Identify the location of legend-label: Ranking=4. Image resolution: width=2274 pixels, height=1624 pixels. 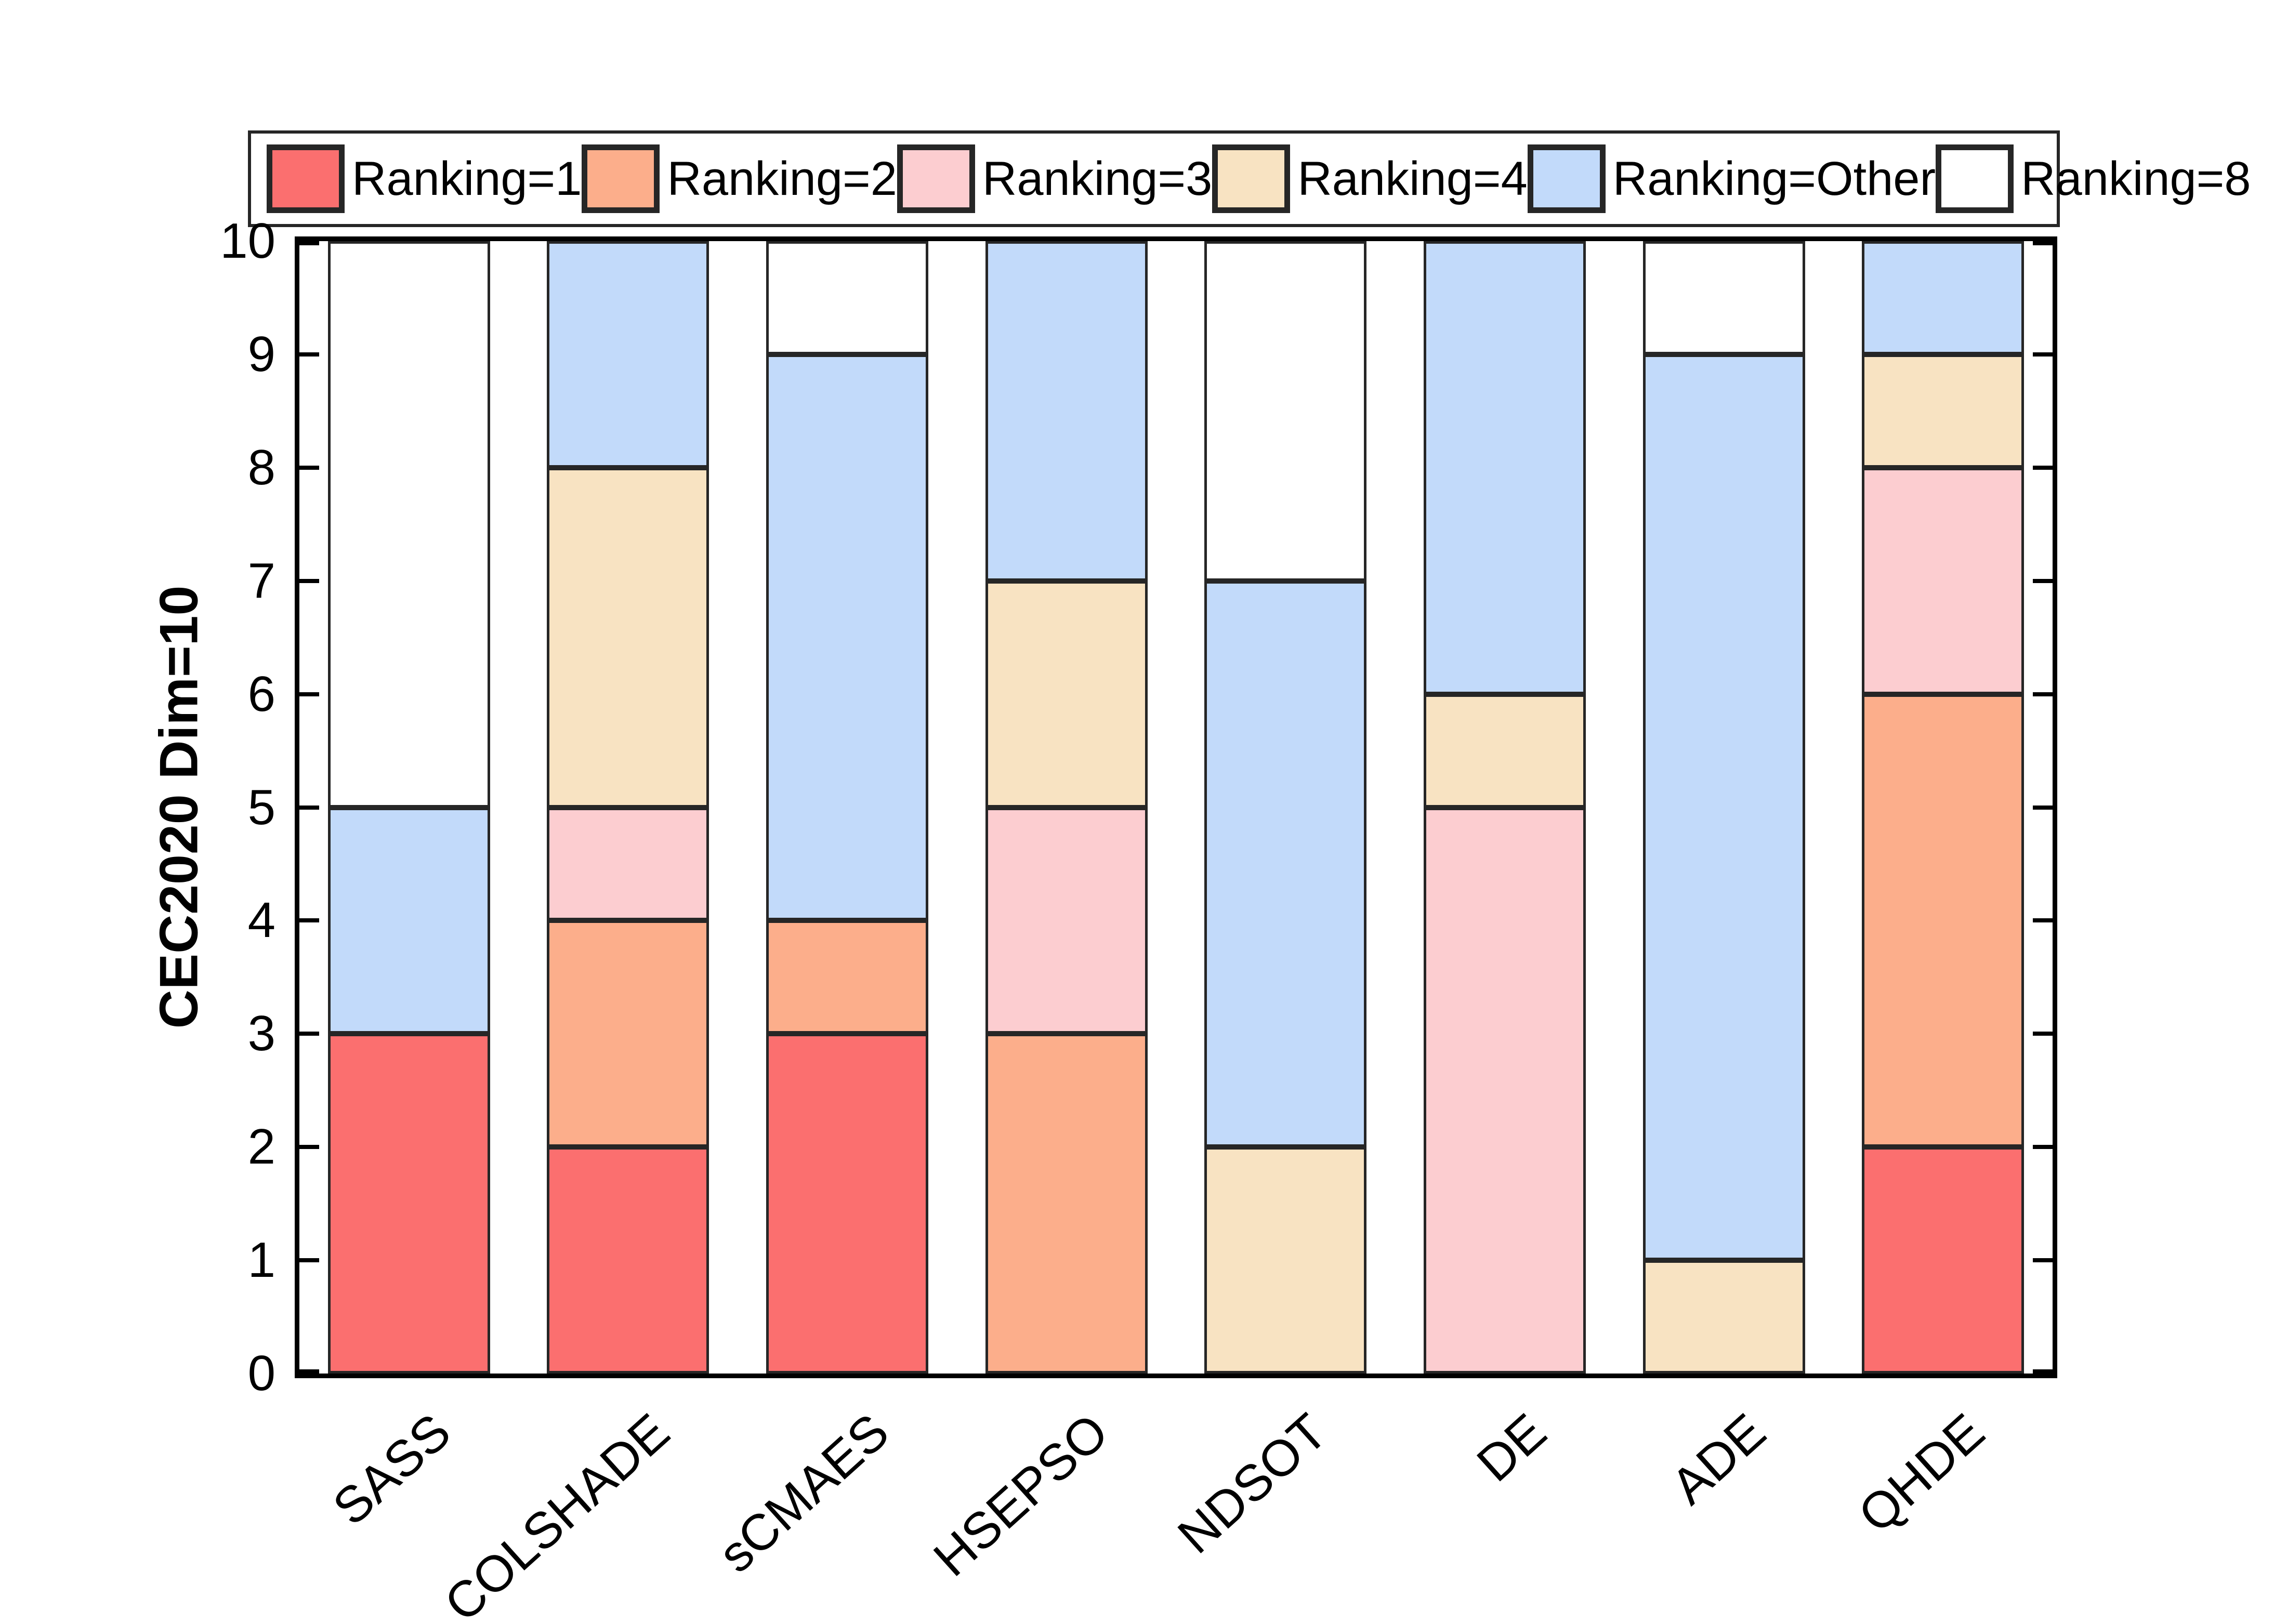
(1412, 179).